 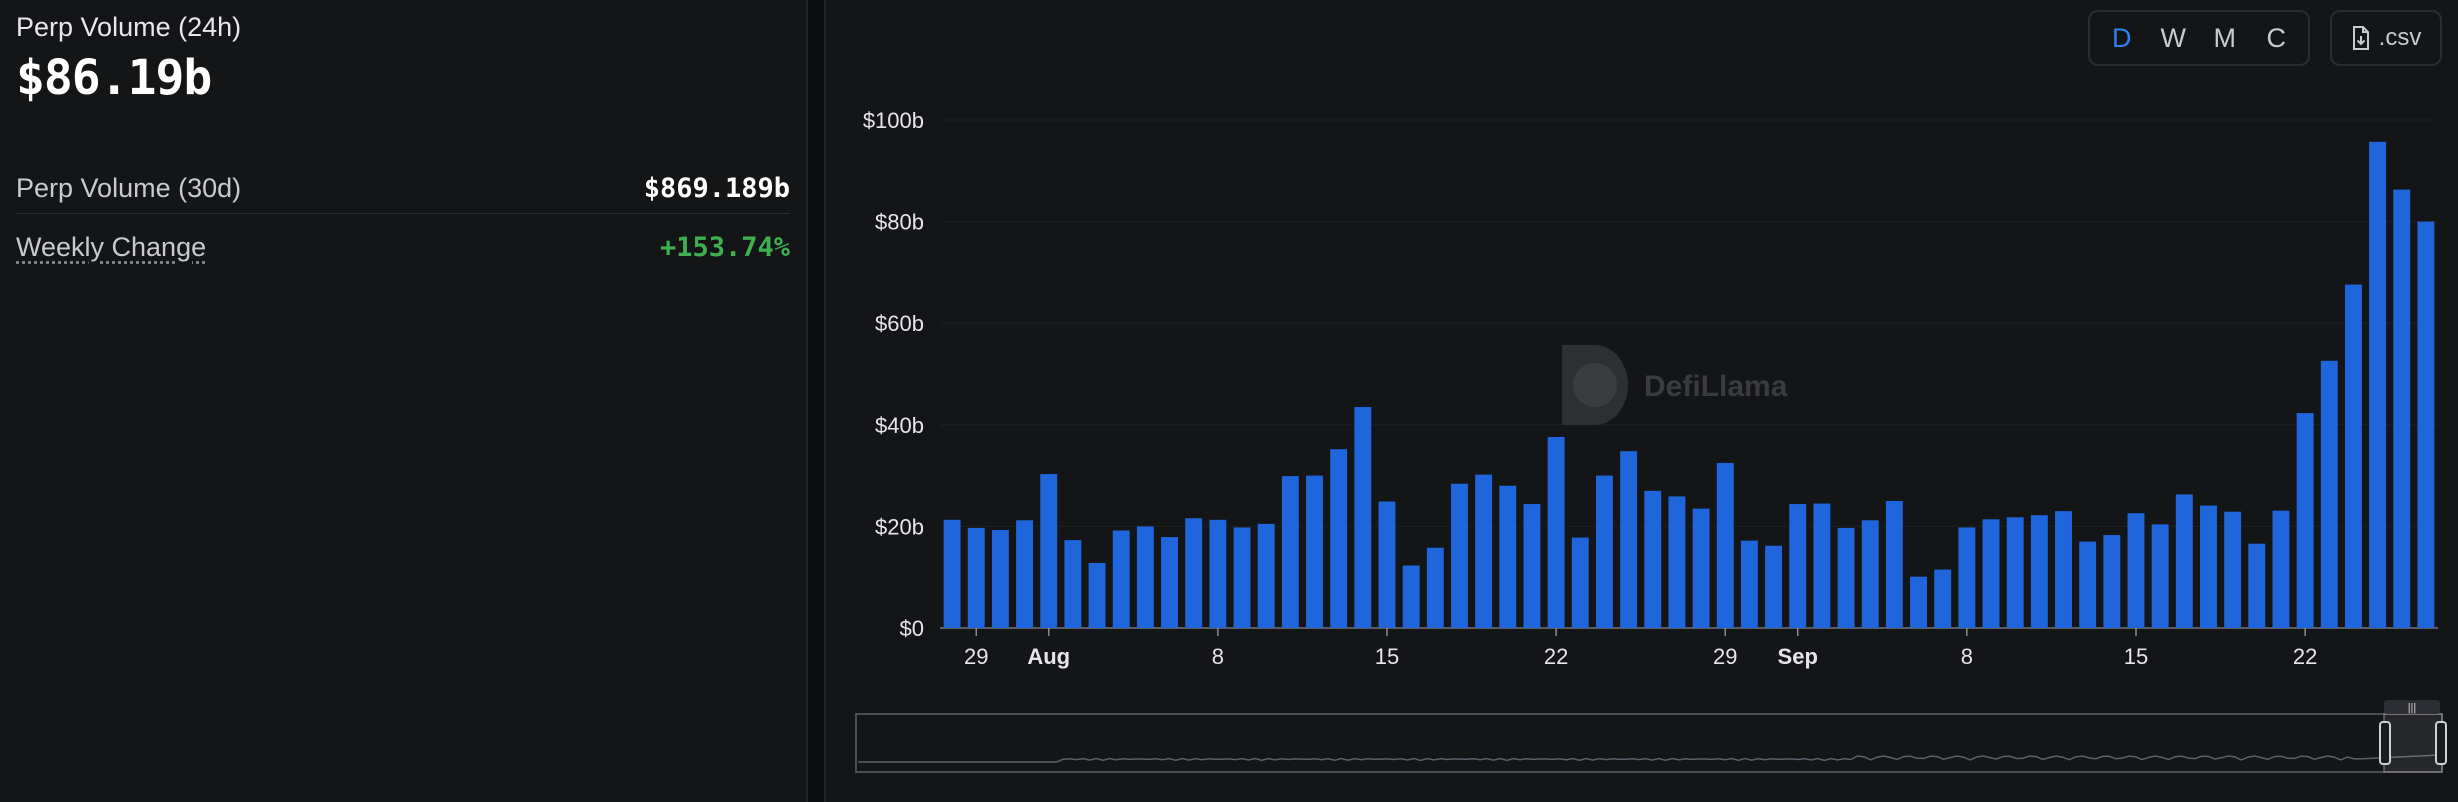 I want to click on perp-volume-24h-label: Perp Volume (24h), so click(x=129, y=27).